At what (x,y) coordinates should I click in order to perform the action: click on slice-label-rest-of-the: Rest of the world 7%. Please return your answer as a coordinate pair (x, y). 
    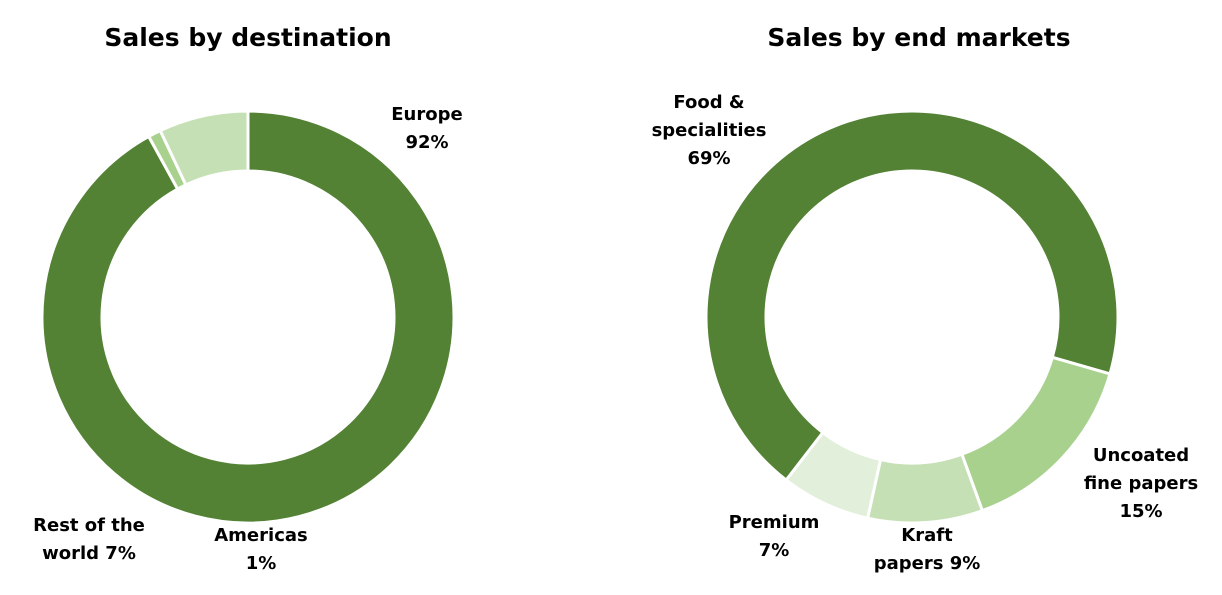
    Looking at the image, I should click on (89, 539).